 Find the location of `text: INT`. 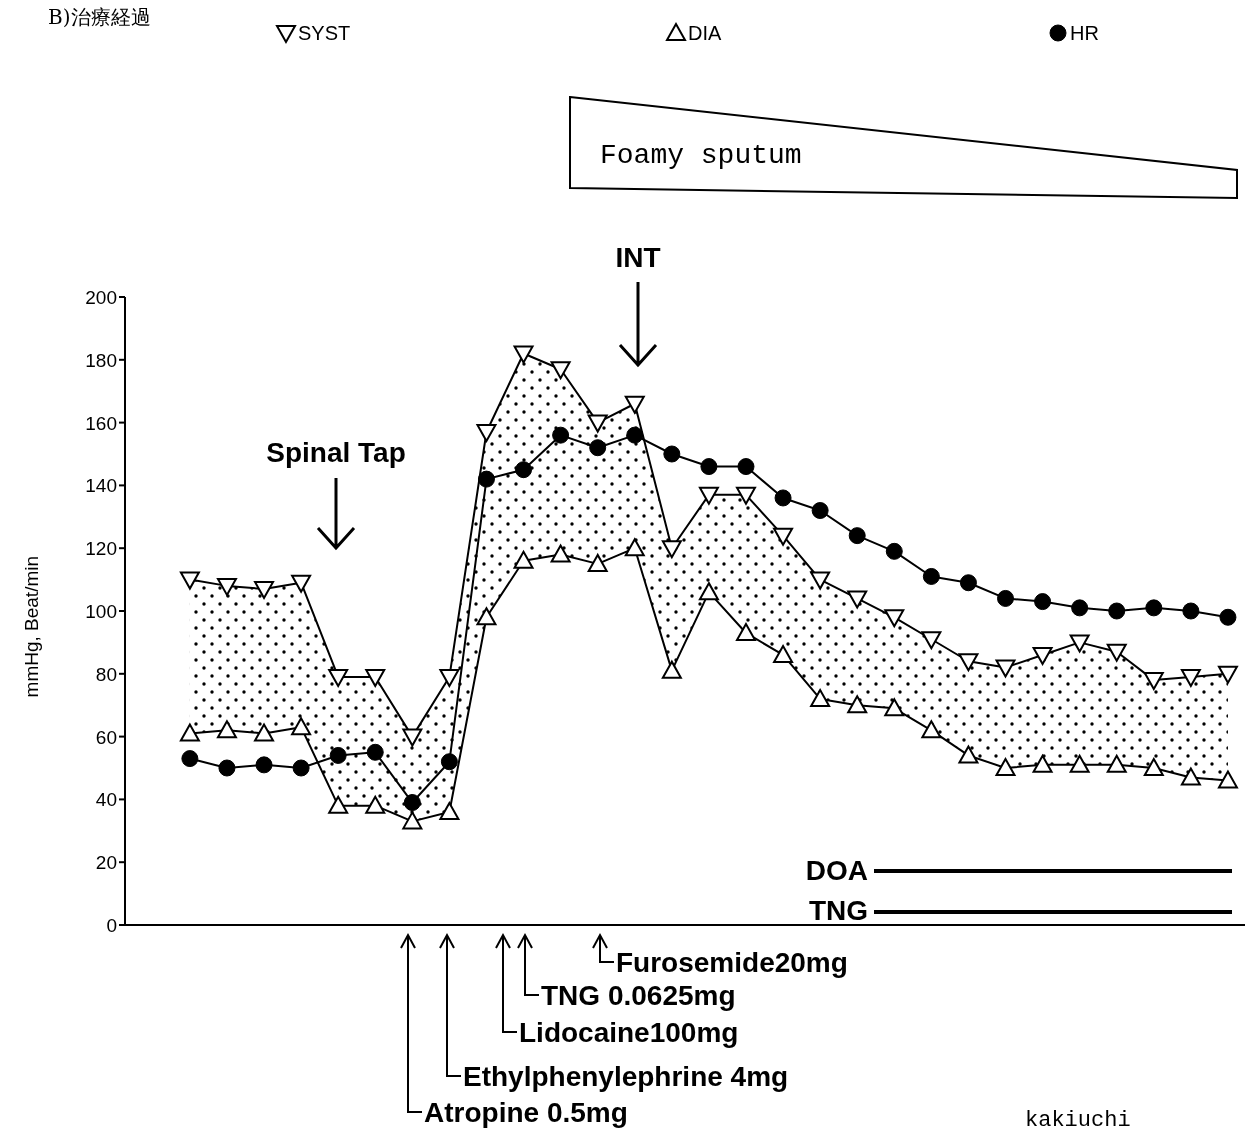

text: INT is located at coordinates (638, 257).